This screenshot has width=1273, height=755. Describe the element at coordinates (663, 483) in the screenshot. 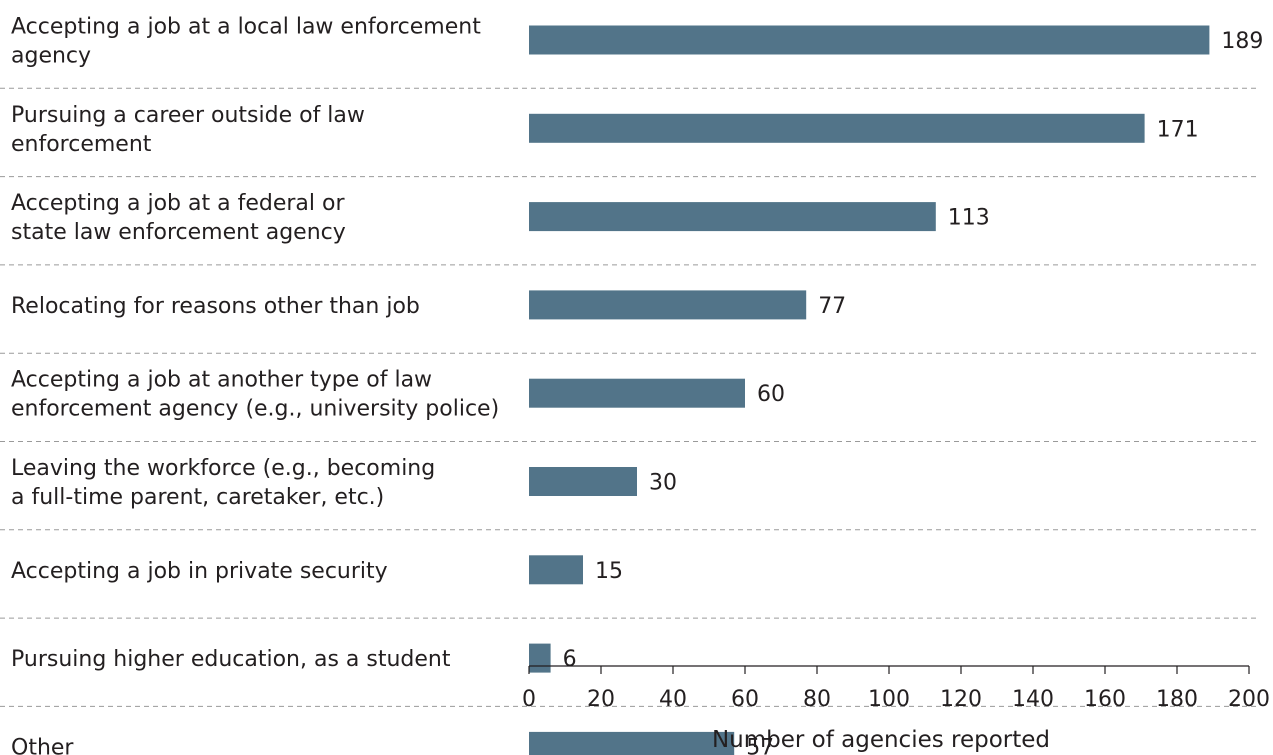

I see `value-label: 30` at that location.